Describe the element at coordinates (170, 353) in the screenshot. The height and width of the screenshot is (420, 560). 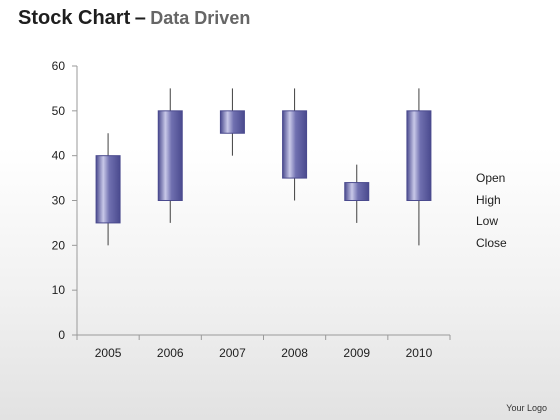
I see `x-tick-label: 2006` at that location.